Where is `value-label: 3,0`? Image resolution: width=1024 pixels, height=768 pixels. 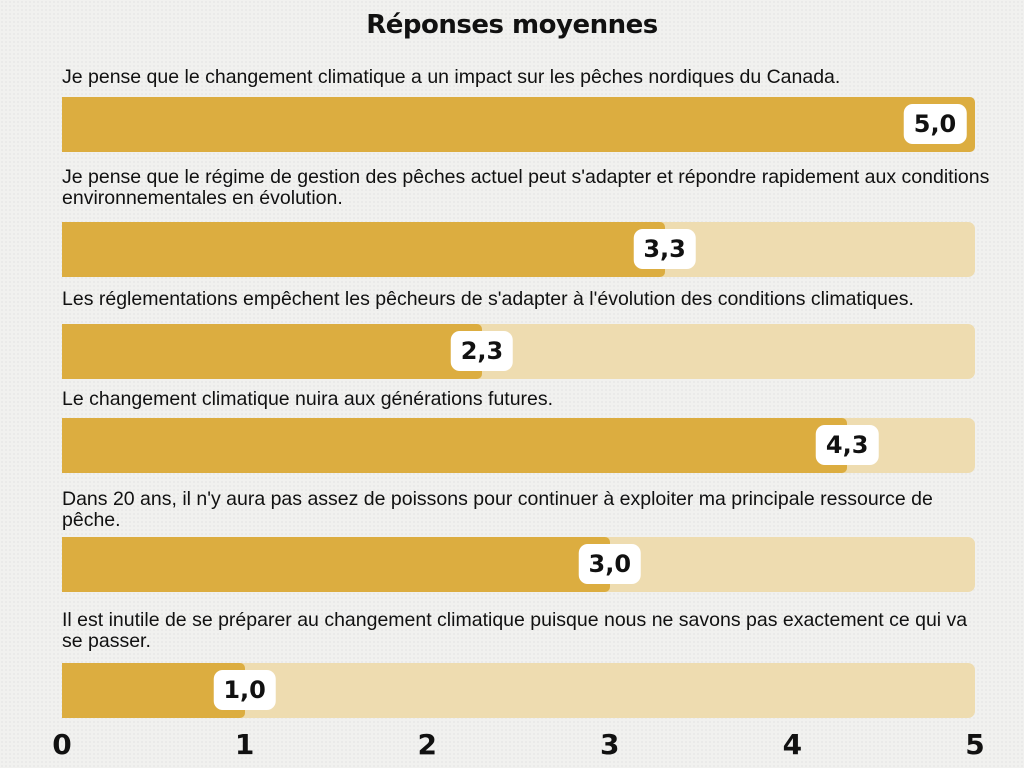 value-label: 3,0 is located at coordinates (610, 564).